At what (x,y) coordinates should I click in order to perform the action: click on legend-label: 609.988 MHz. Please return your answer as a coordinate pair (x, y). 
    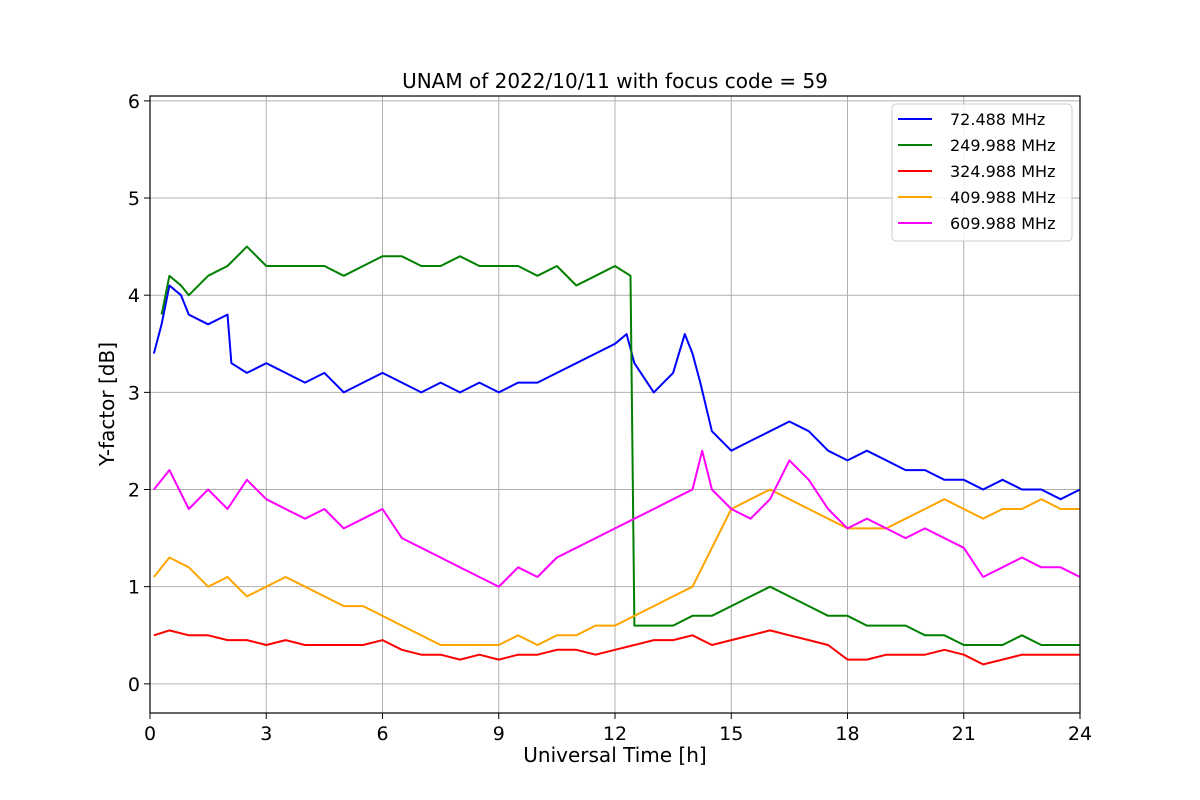
    Looking at the image, I should click on (1002, 223).